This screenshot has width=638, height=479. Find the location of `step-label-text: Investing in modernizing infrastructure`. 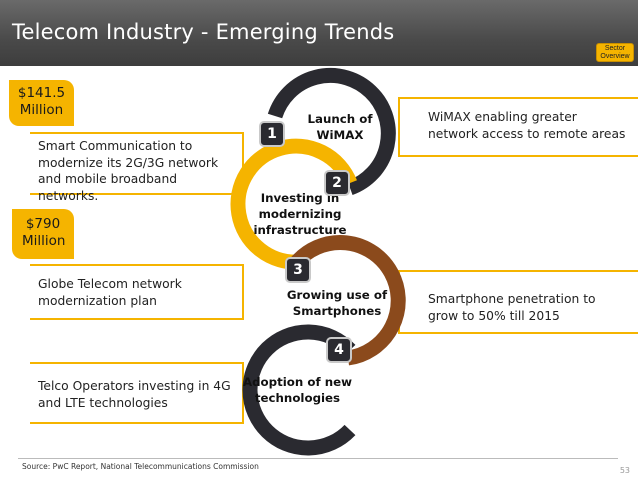

step-label-text: Investing in modernizing infrastructure is located at coordinates (300, 214).